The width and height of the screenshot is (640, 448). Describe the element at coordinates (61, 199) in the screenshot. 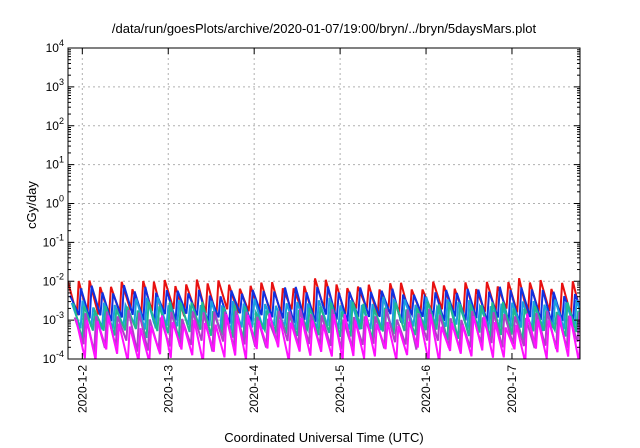

I see `y-tick-exponent: 0` at that location.